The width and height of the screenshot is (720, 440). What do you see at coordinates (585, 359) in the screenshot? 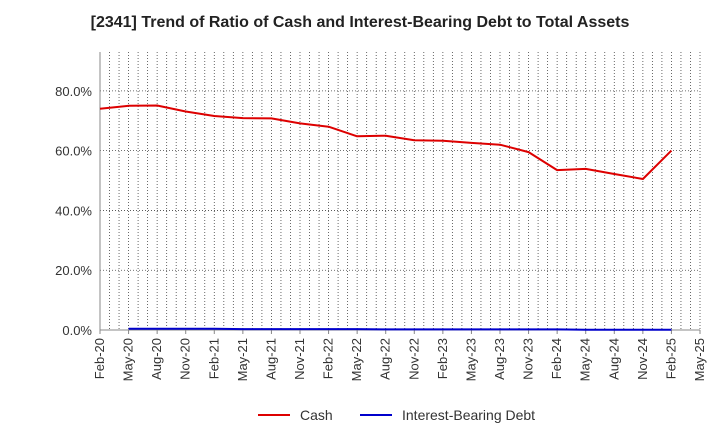
I see `x-tick-label: May-24` at bounding box center [585, 359].